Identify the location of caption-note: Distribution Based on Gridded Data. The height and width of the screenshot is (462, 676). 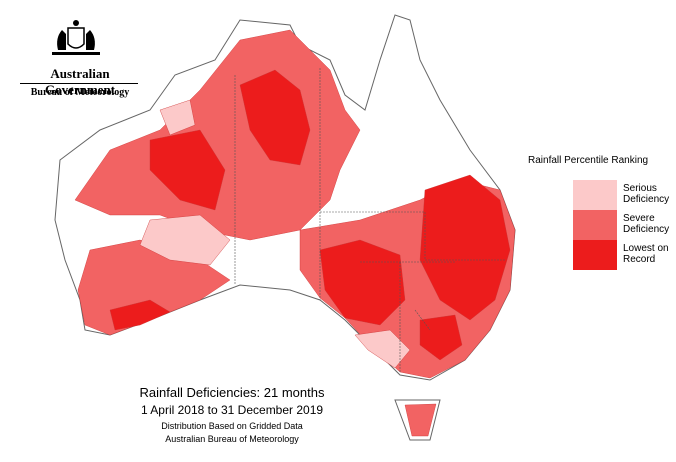
(232, 426).